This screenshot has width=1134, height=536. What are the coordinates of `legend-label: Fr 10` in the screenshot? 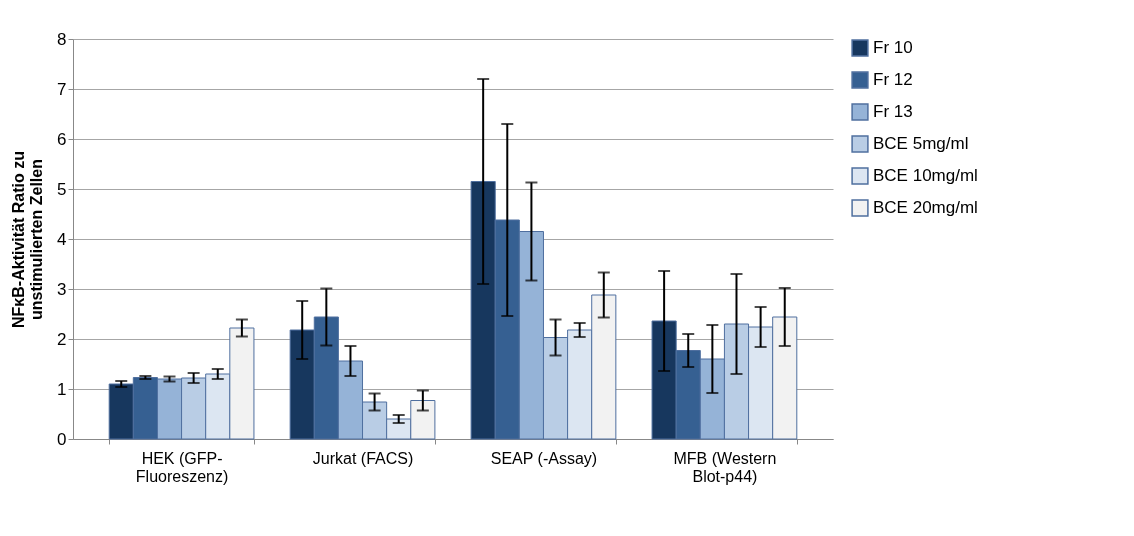 It's located at (893, 47).